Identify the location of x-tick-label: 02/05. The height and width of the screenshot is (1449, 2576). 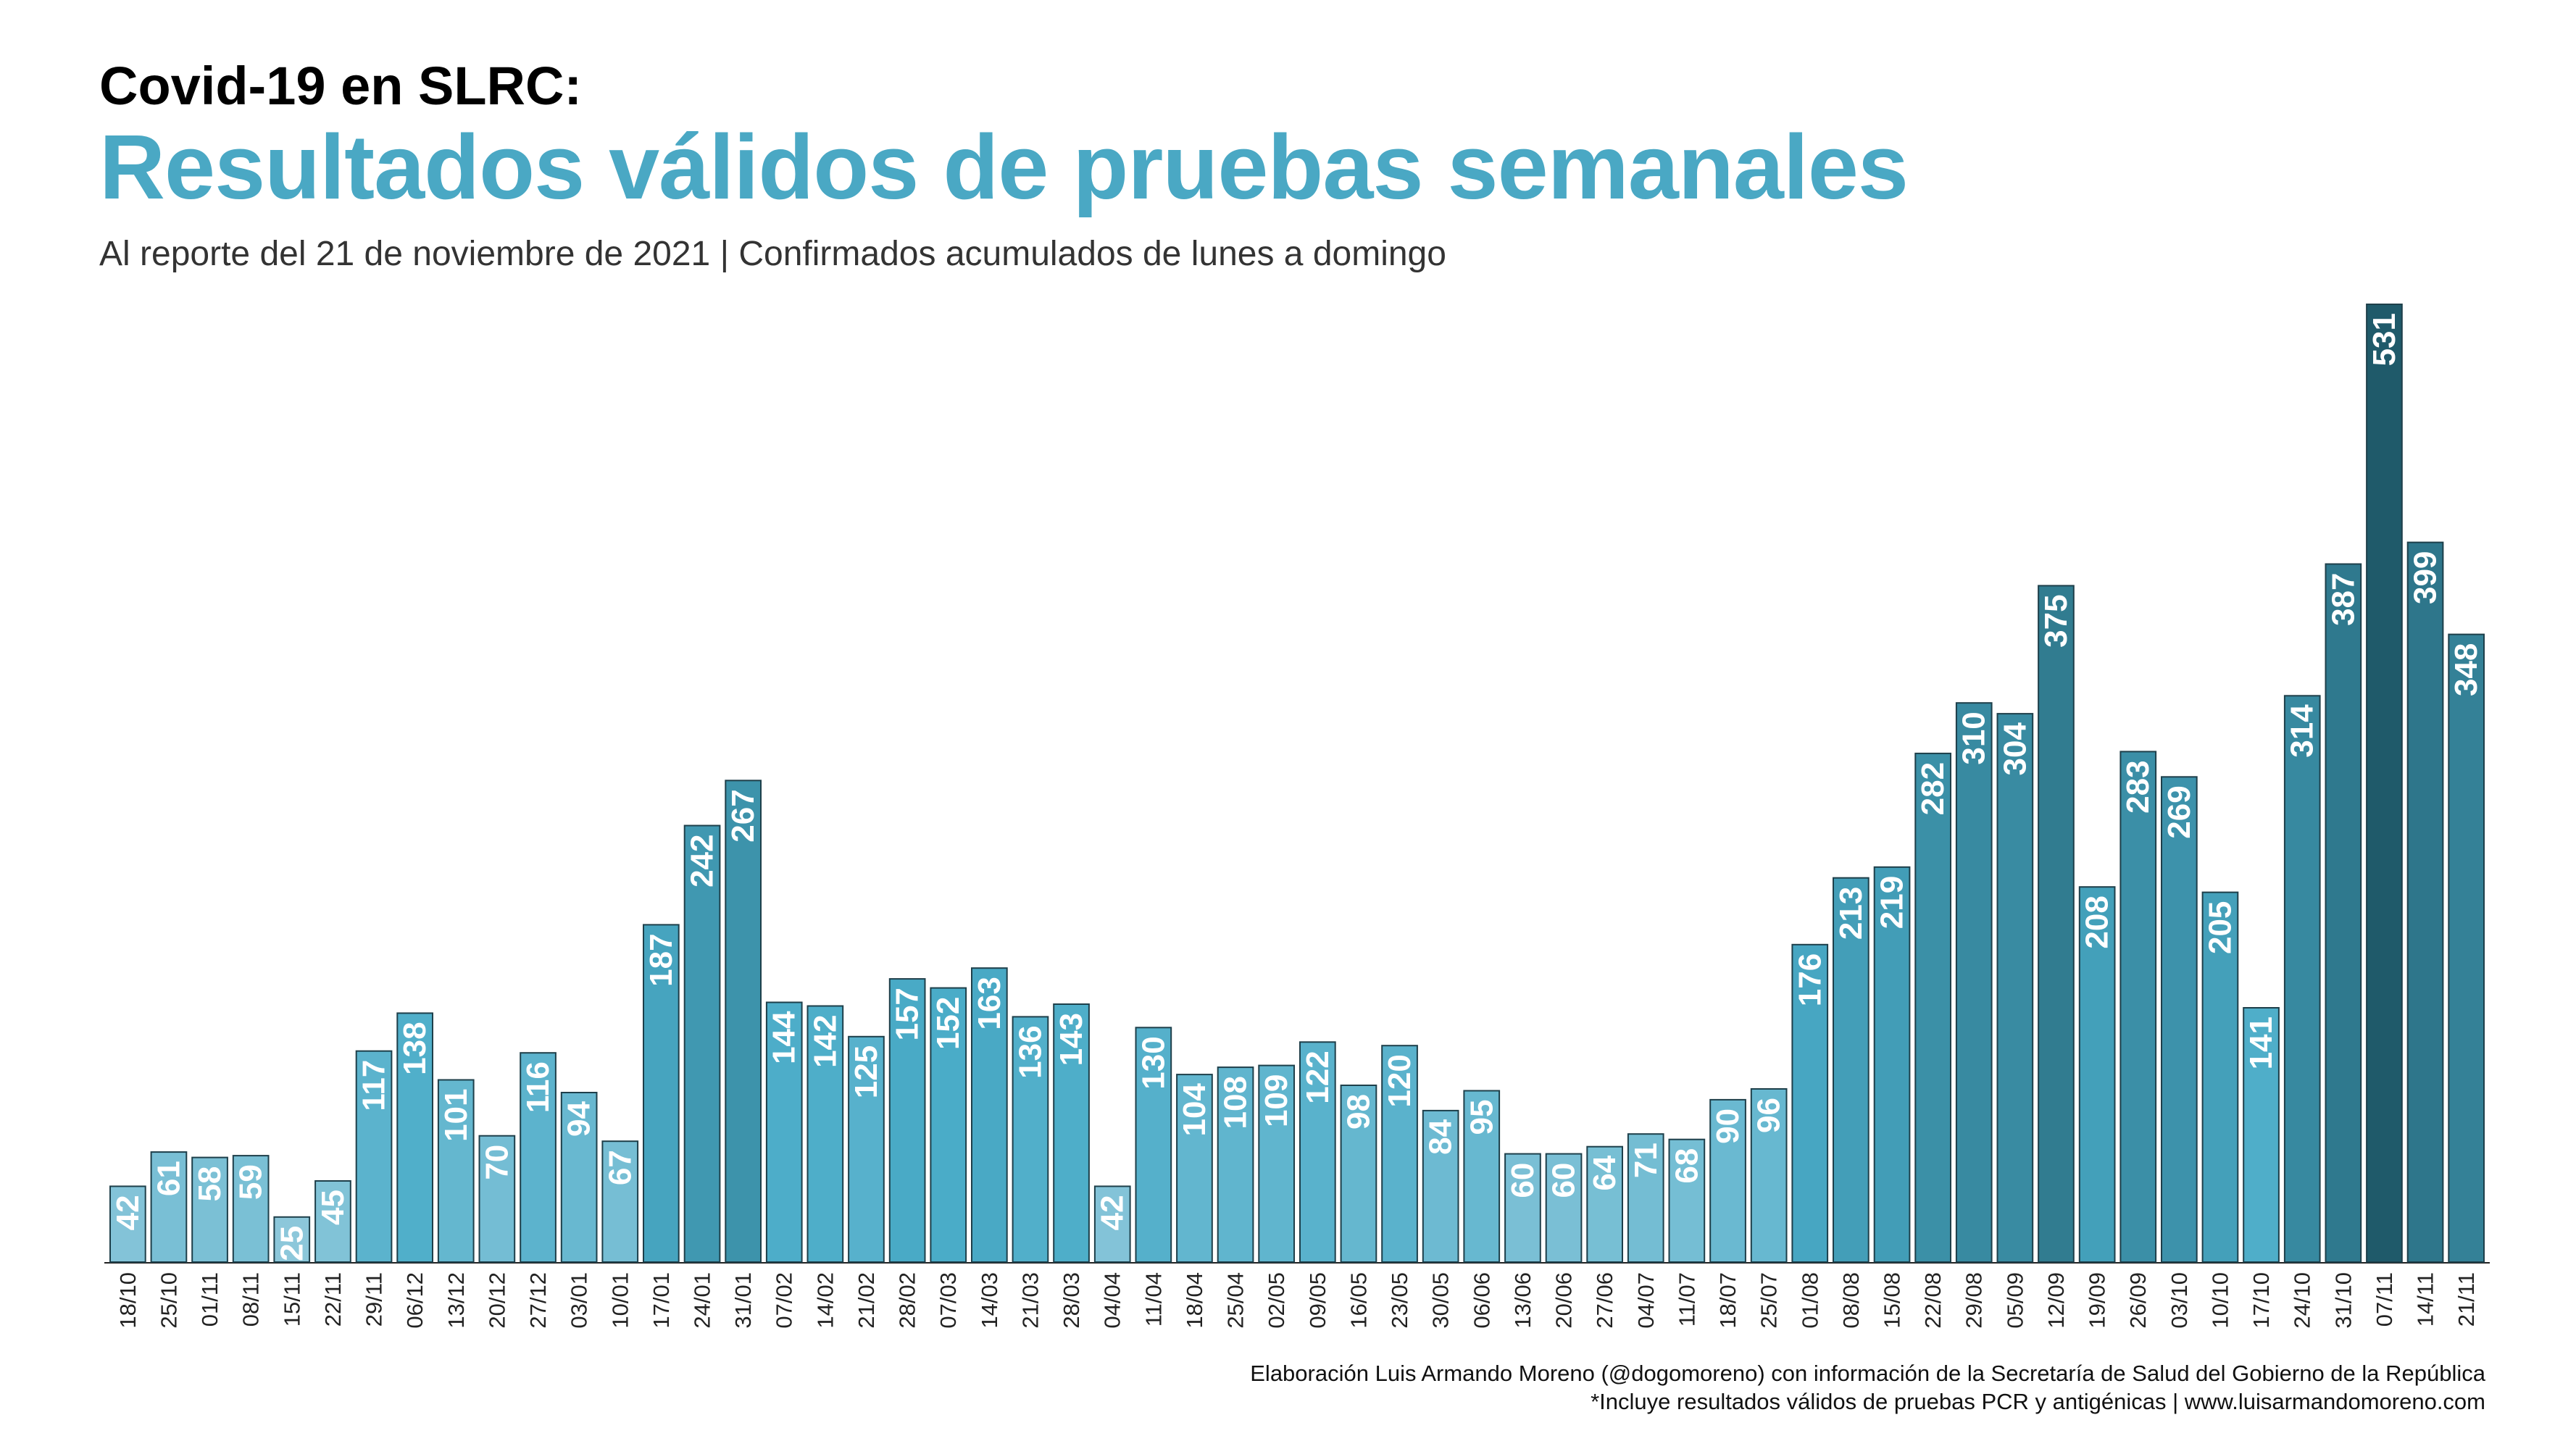
(1276, 1300).